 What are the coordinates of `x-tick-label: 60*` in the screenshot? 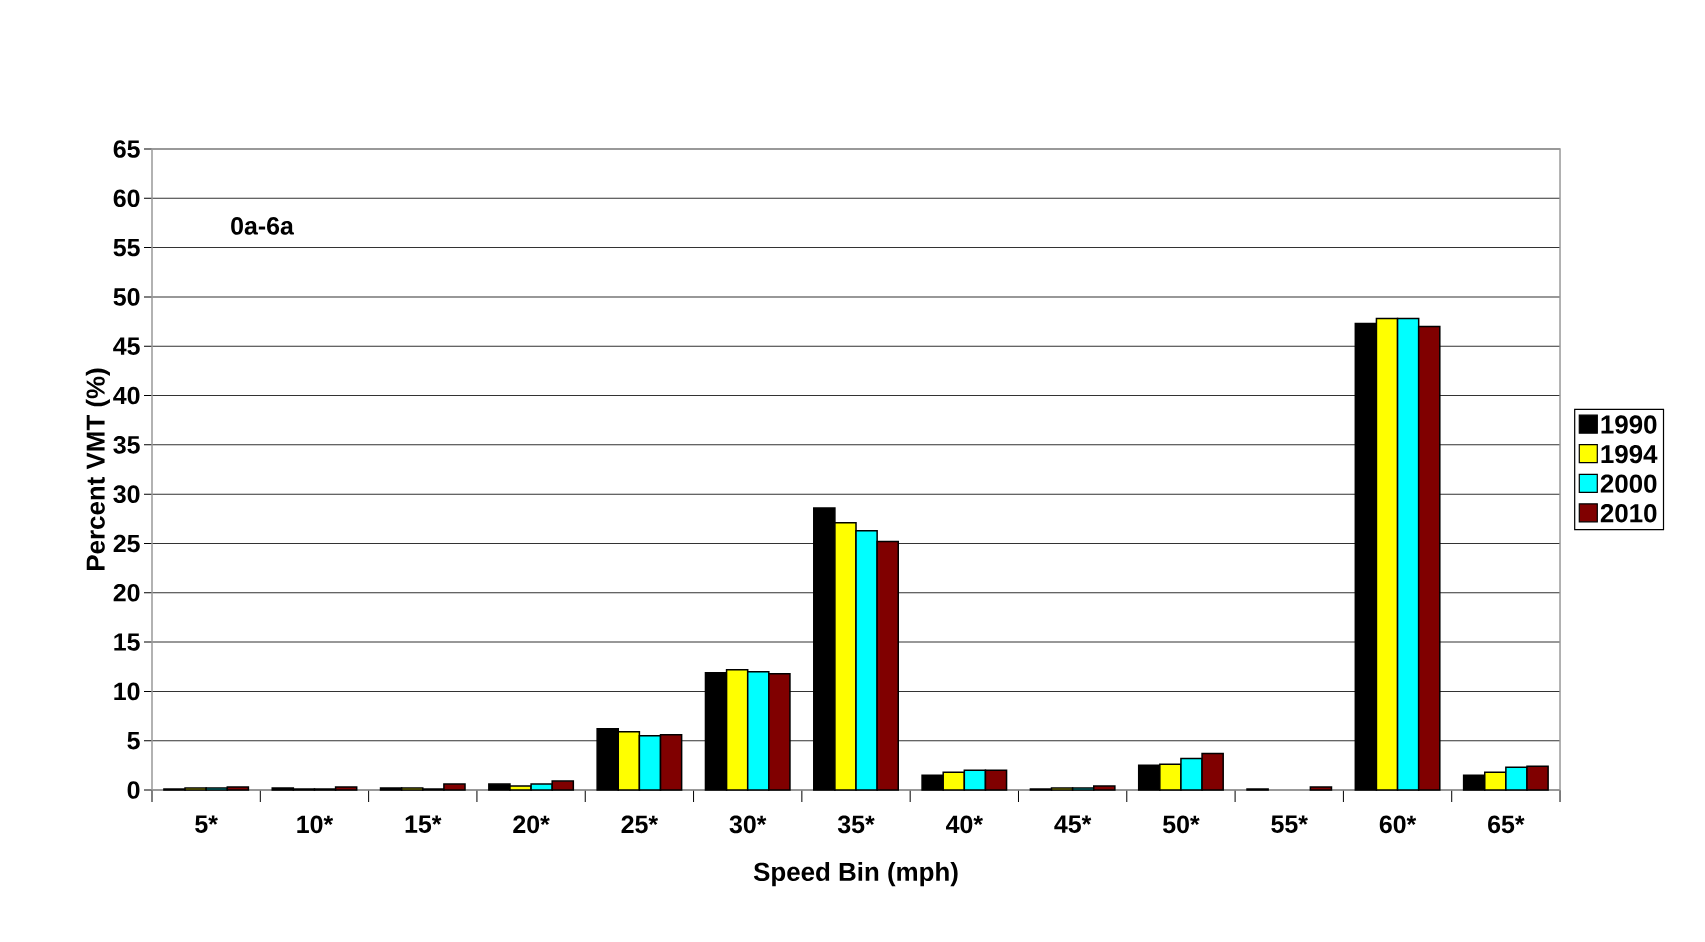 It's located at (1398, 824).